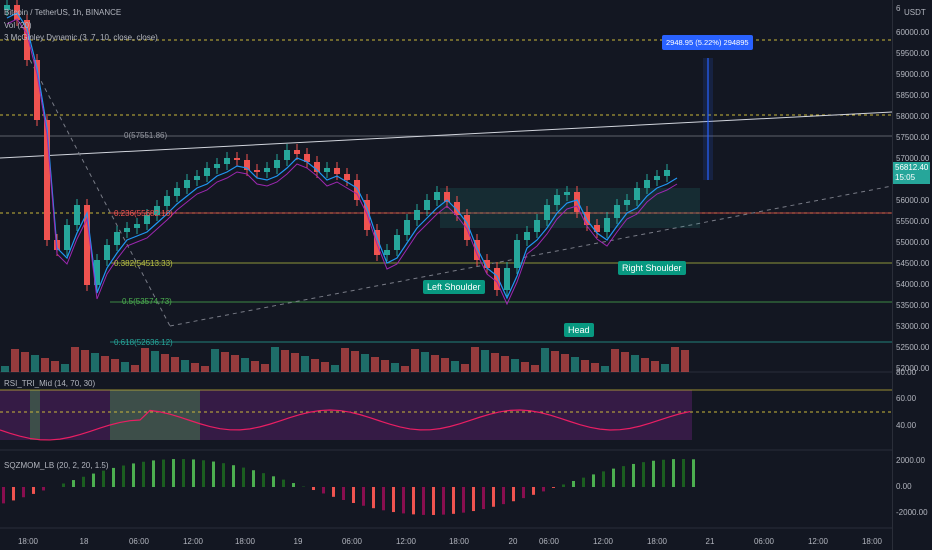  What do you see at coordinates (63, 12) in the screenshot?
I see `symbol-title: Bitcoin / TetherUS, 1h, BINANCE` at bounding box center [63, 12].